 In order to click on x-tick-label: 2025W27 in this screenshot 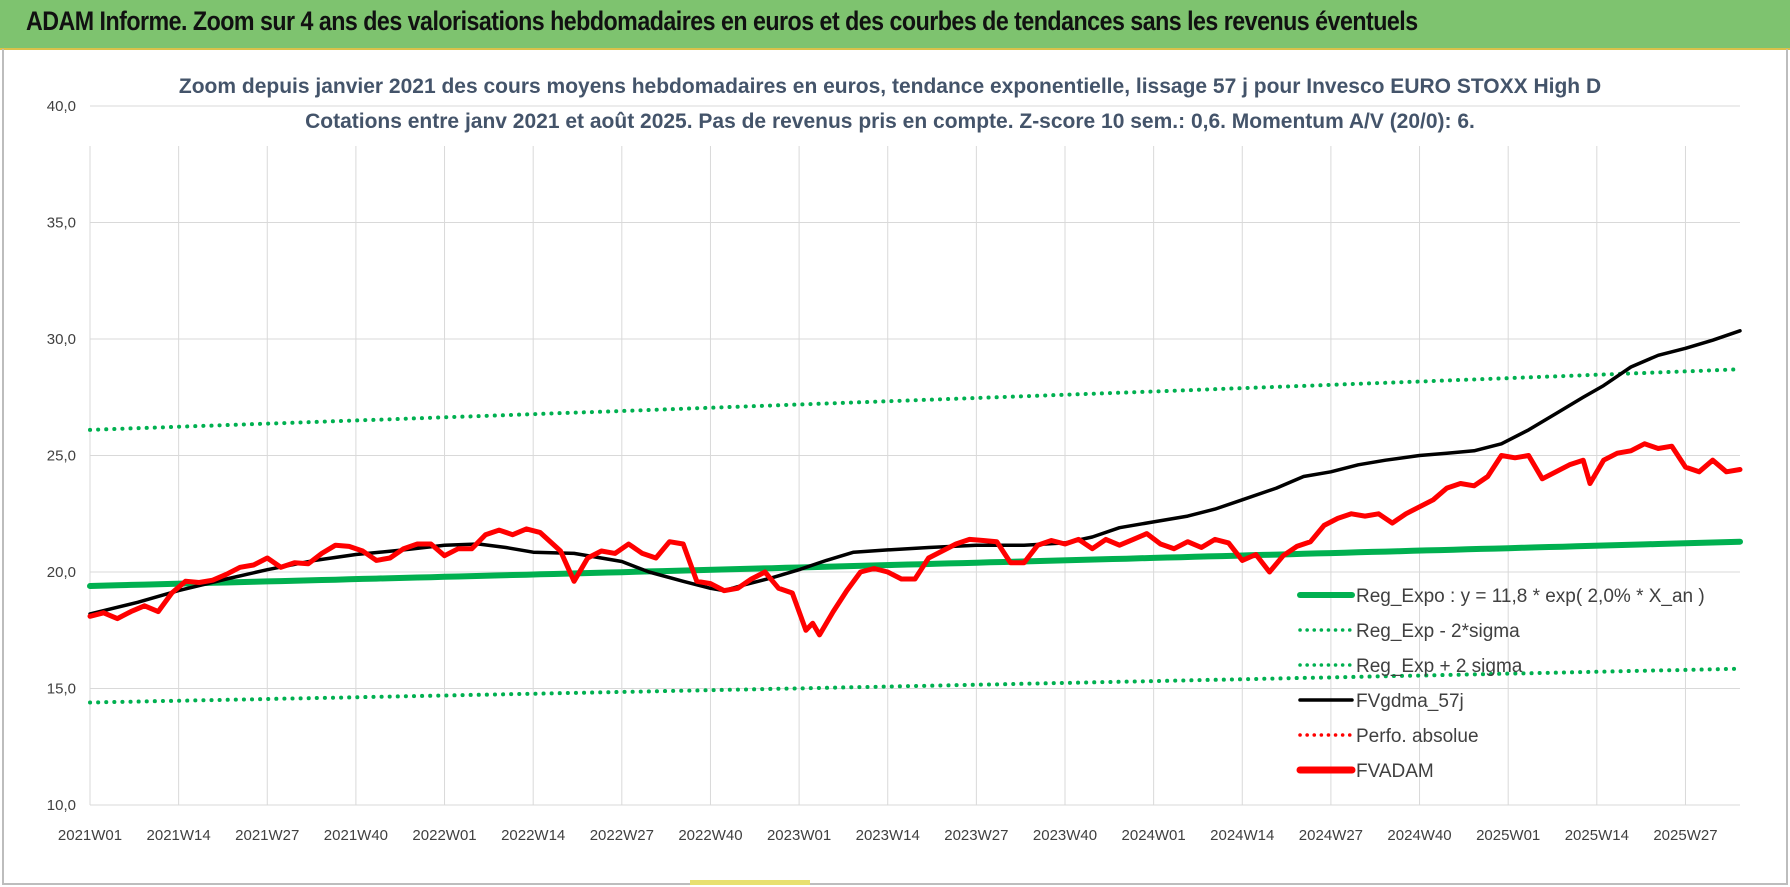, I will do `click(1685, 835)`.